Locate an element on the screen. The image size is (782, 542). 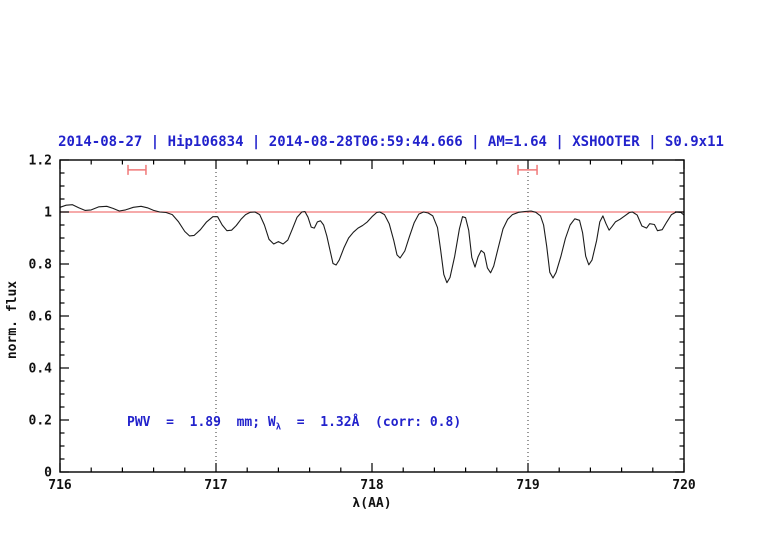
svg-text: 1 is located at coordinates (48, 213).